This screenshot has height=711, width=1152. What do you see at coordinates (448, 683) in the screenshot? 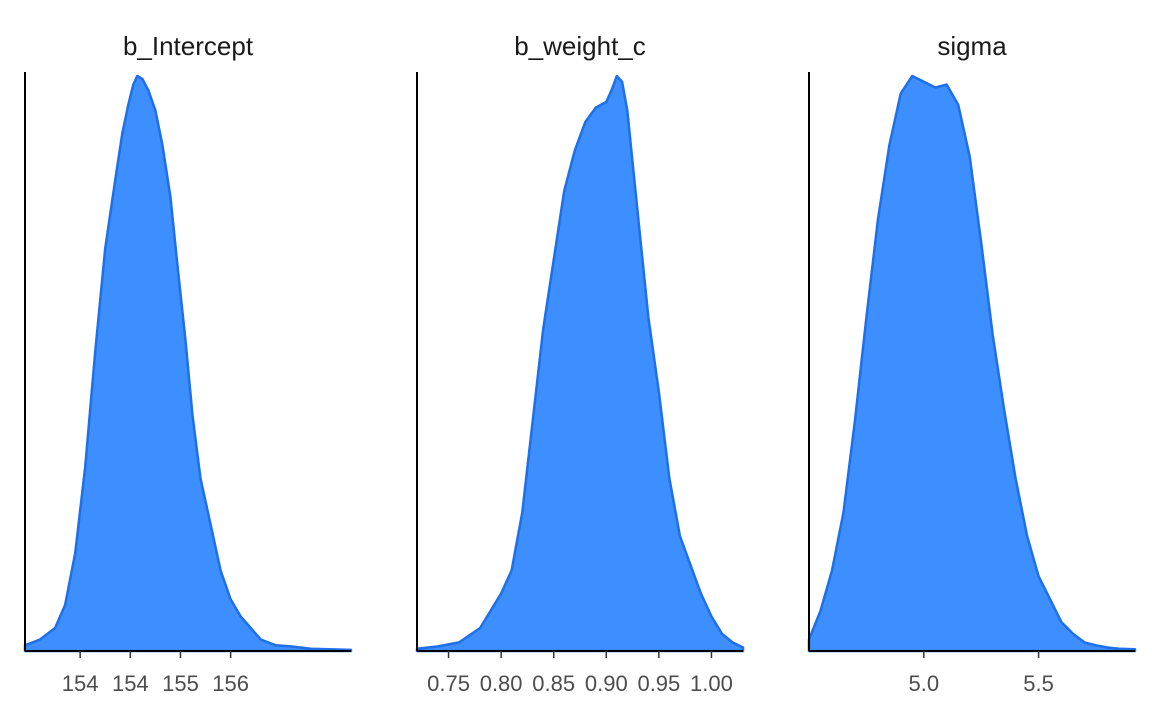
I see `x-tick-label: 0.75` at bounding box center [448, 683].